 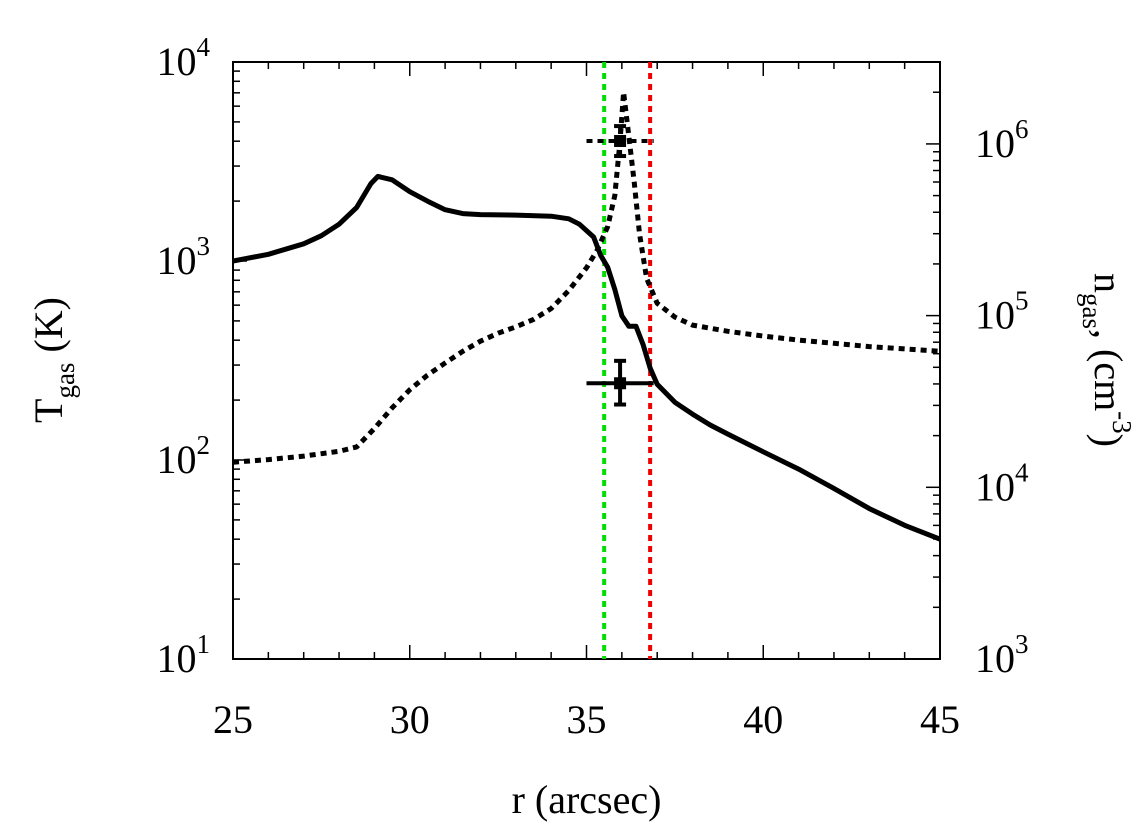 What do you see at coordinates (48, 330) in the screenshot?
I see `y-left-axis-label-rest: (K)` at bounding box center [48, 330].